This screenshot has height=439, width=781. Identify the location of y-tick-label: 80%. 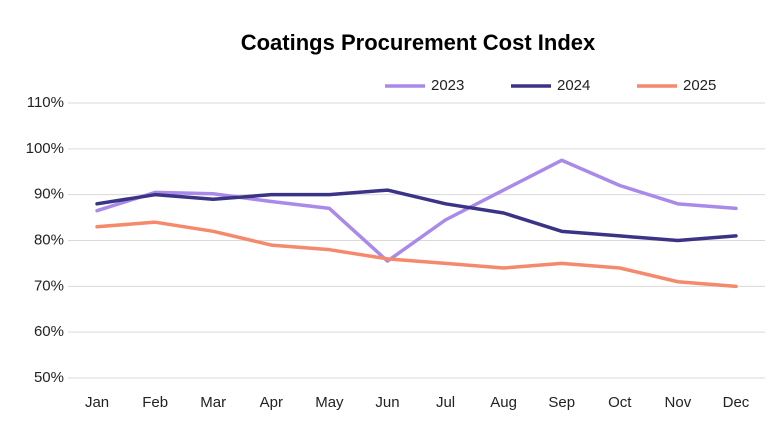
(49, 239).